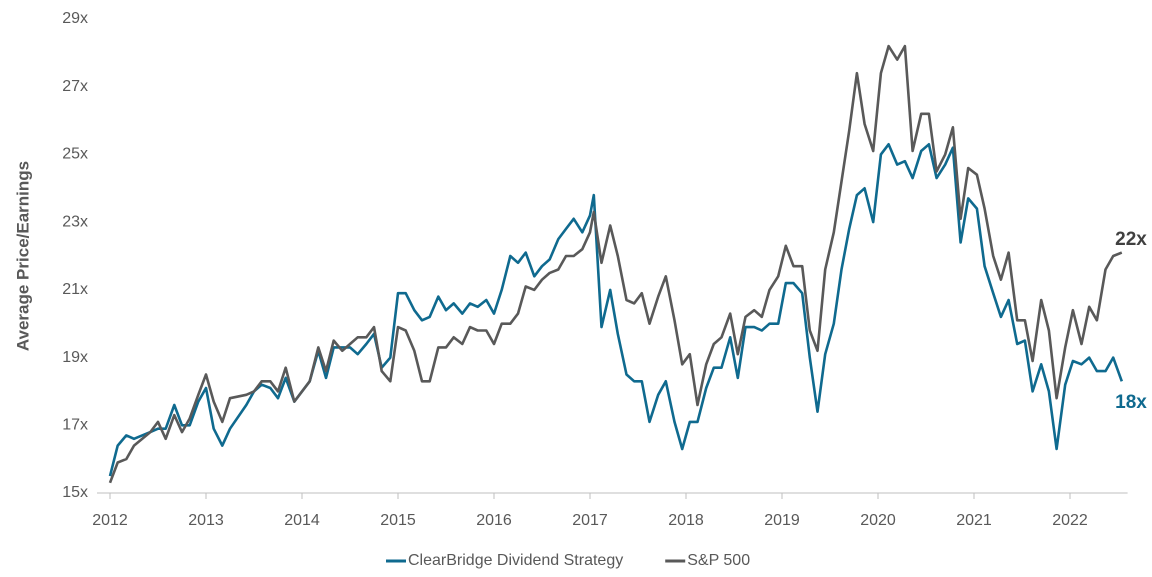 The height and width of the screenshot is (577, 1152). What do you see at coordinates (782, 520) in the screenshot?
I see `x-tick-label: 2019` at bounding box center [782, 520].